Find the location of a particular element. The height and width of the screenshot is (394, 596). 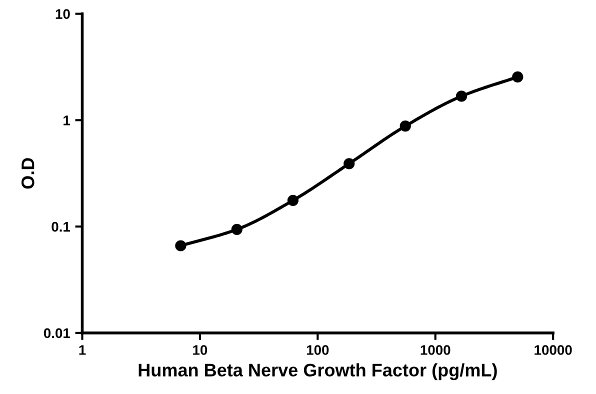

y-axis-title: O.D is located at coordinates (28, 173).